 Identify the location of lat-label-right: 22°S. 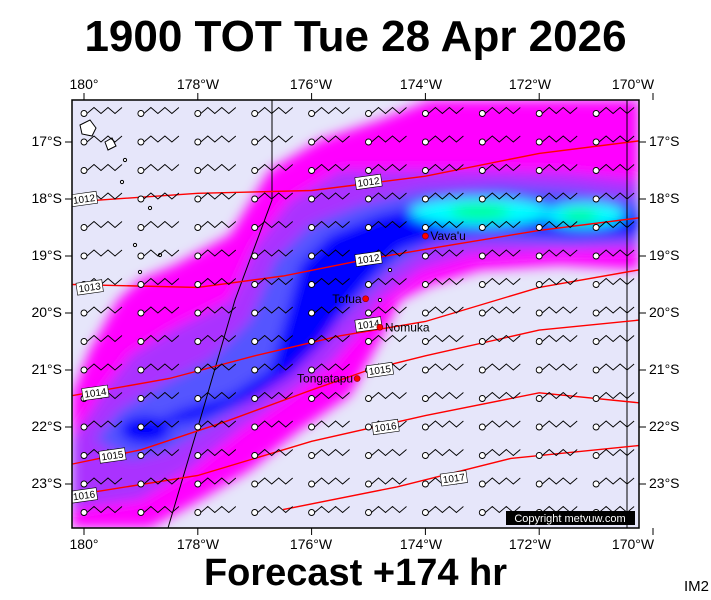
(664, 426).